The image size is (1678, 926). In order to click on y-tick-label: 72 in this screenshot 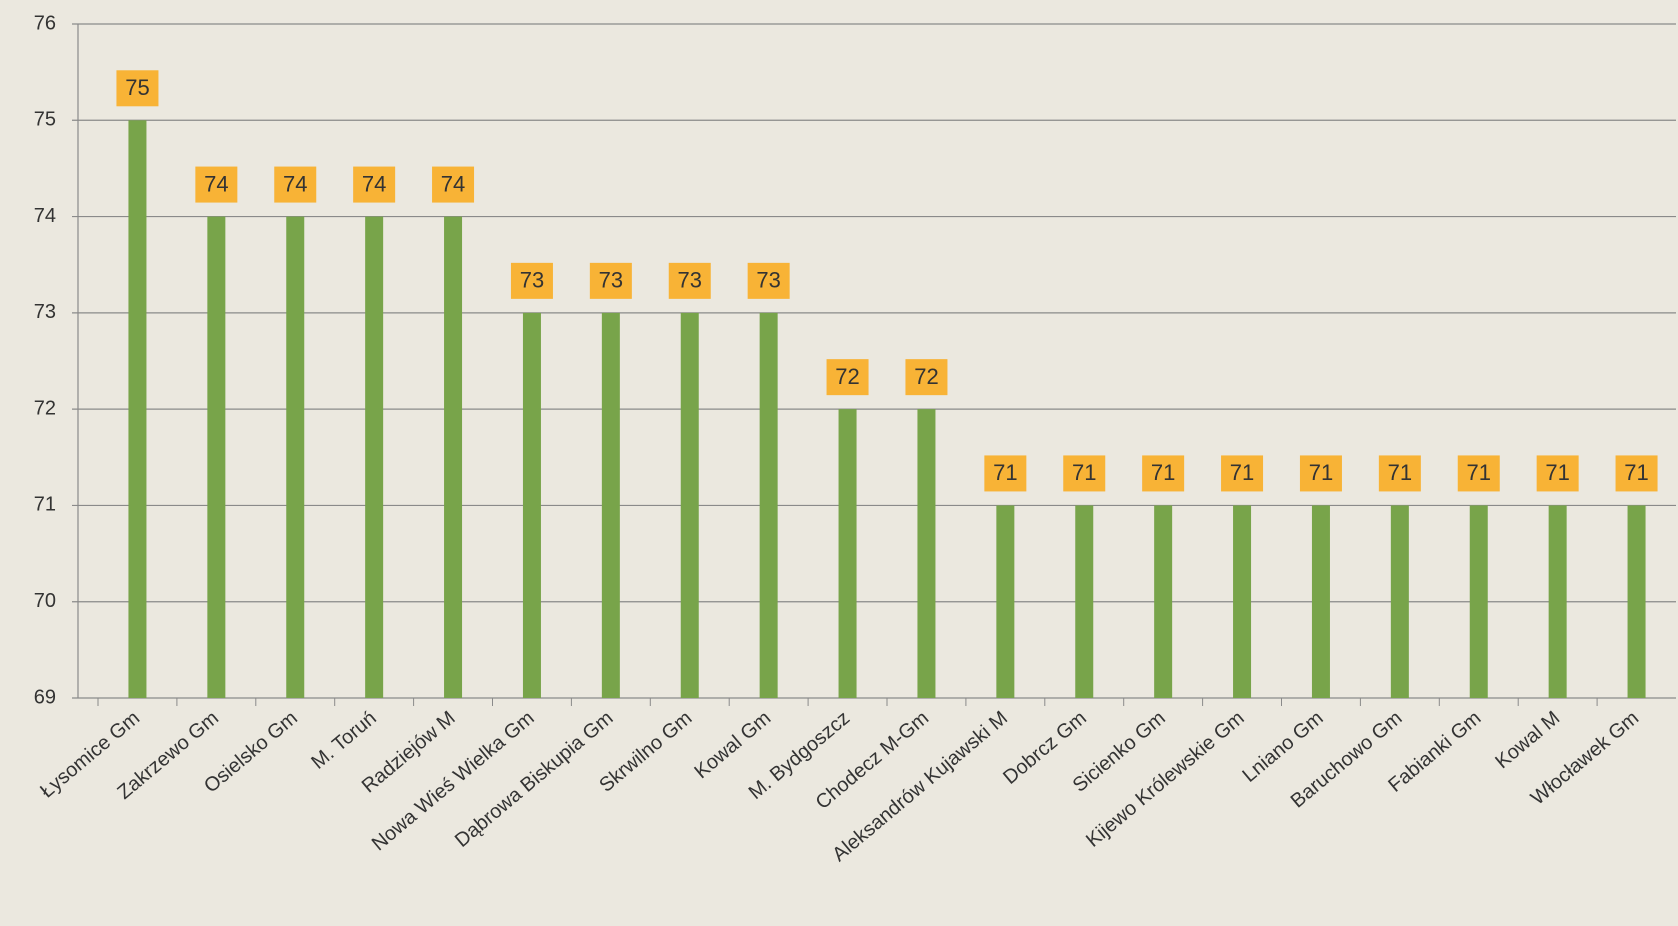, I will do `click(45, 408)`.